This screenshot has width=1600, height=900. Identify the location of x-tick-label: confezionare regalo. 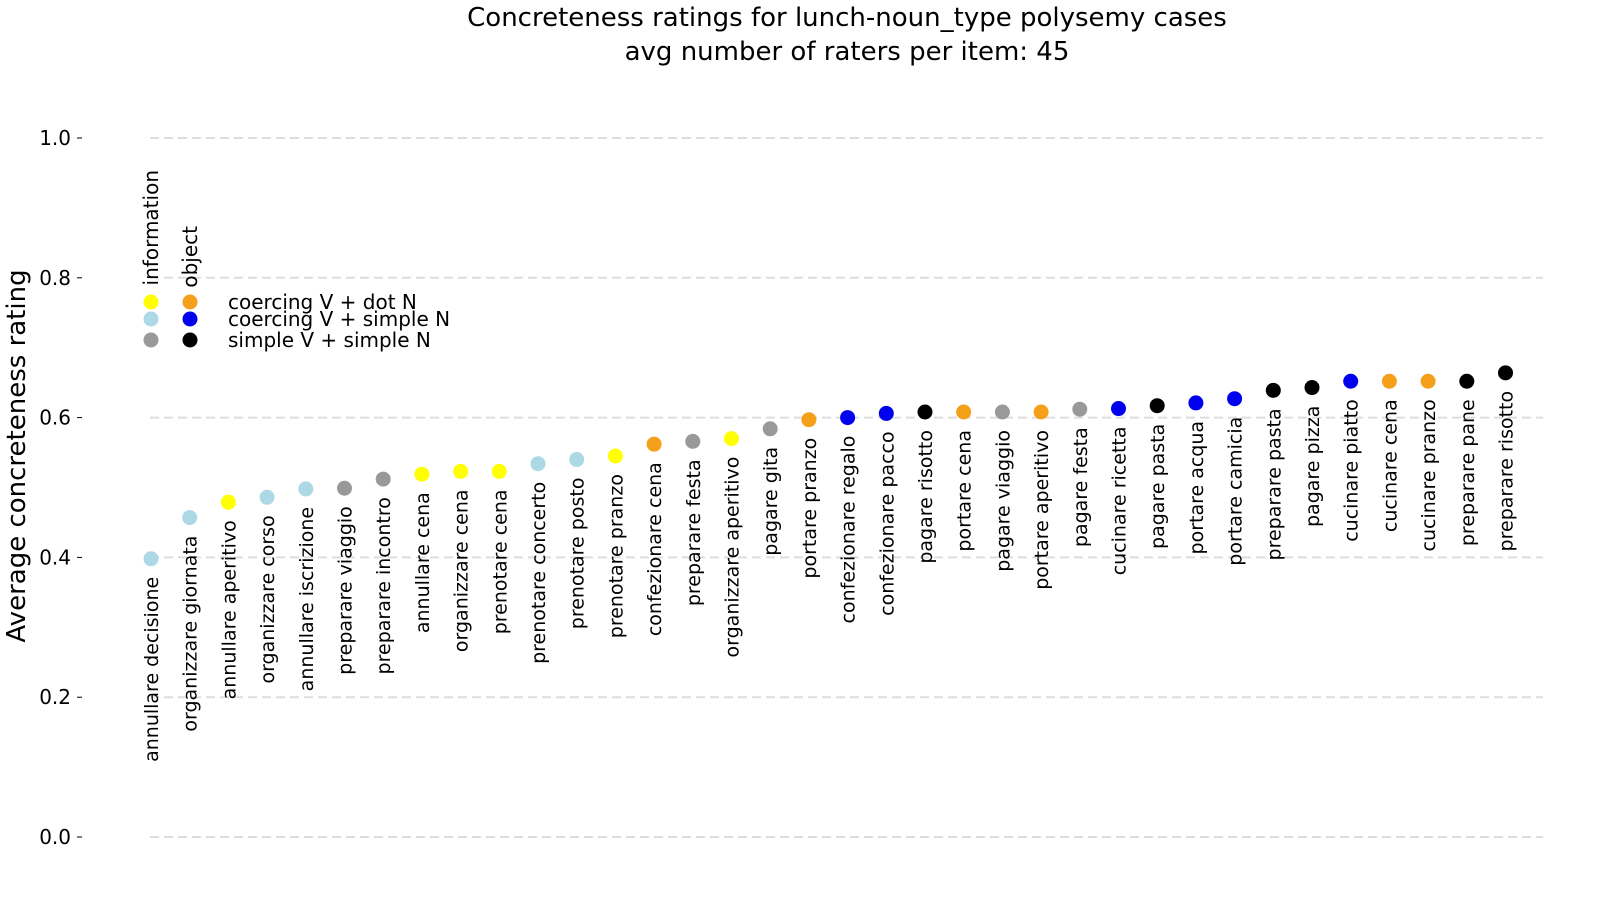
(849, 530).